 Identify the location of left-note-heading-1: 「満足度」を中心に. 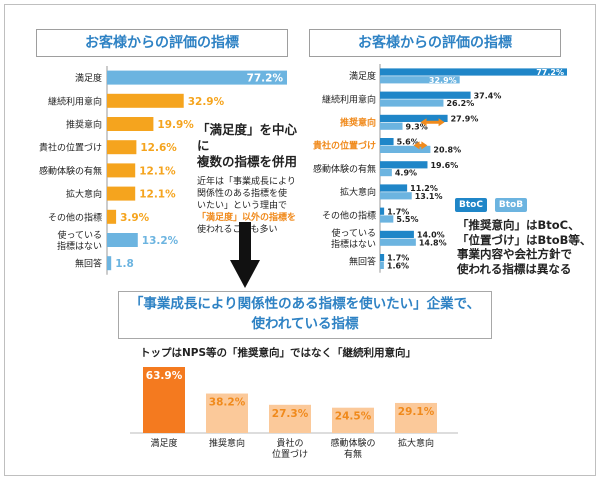
(247, 137).